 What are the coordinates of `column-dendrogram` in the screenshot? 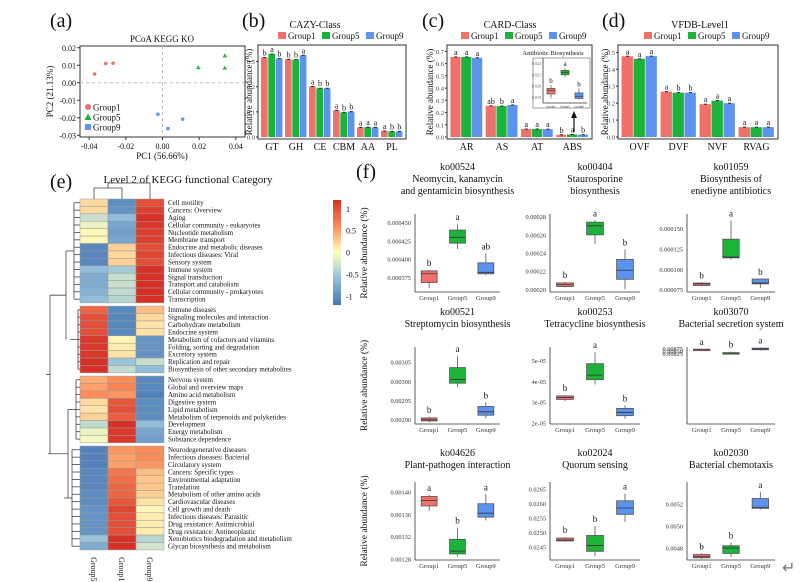 It's located at (122, 190).